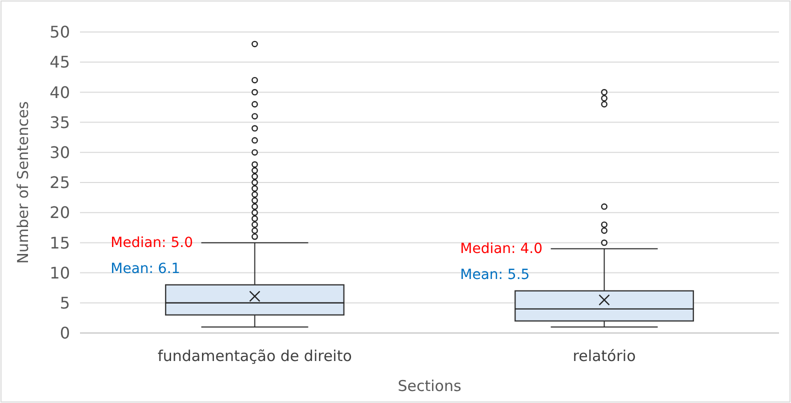  What do you see at coordinates (255, 356) in the screenshot?
I see `x-tick-label: fundamentação de direito` at bounding box center [255, 356].